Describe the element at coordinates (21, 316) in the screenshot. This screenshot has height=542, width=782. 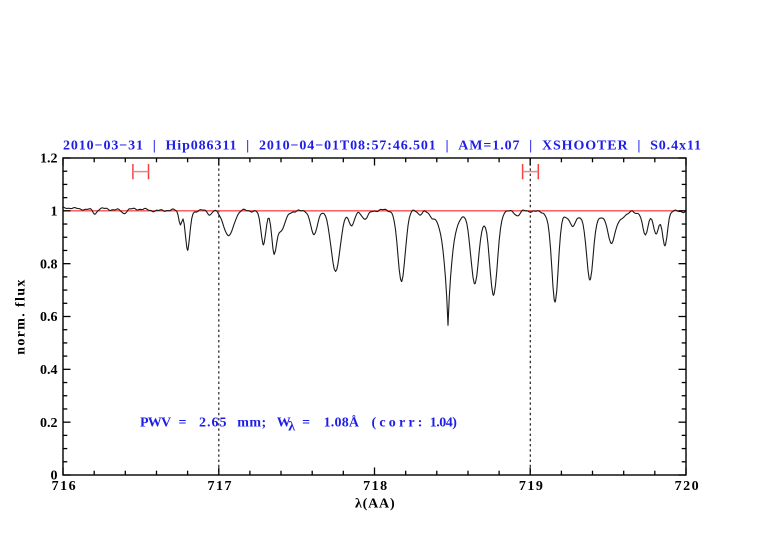
I see `svg-text: norm. flux` at that location.